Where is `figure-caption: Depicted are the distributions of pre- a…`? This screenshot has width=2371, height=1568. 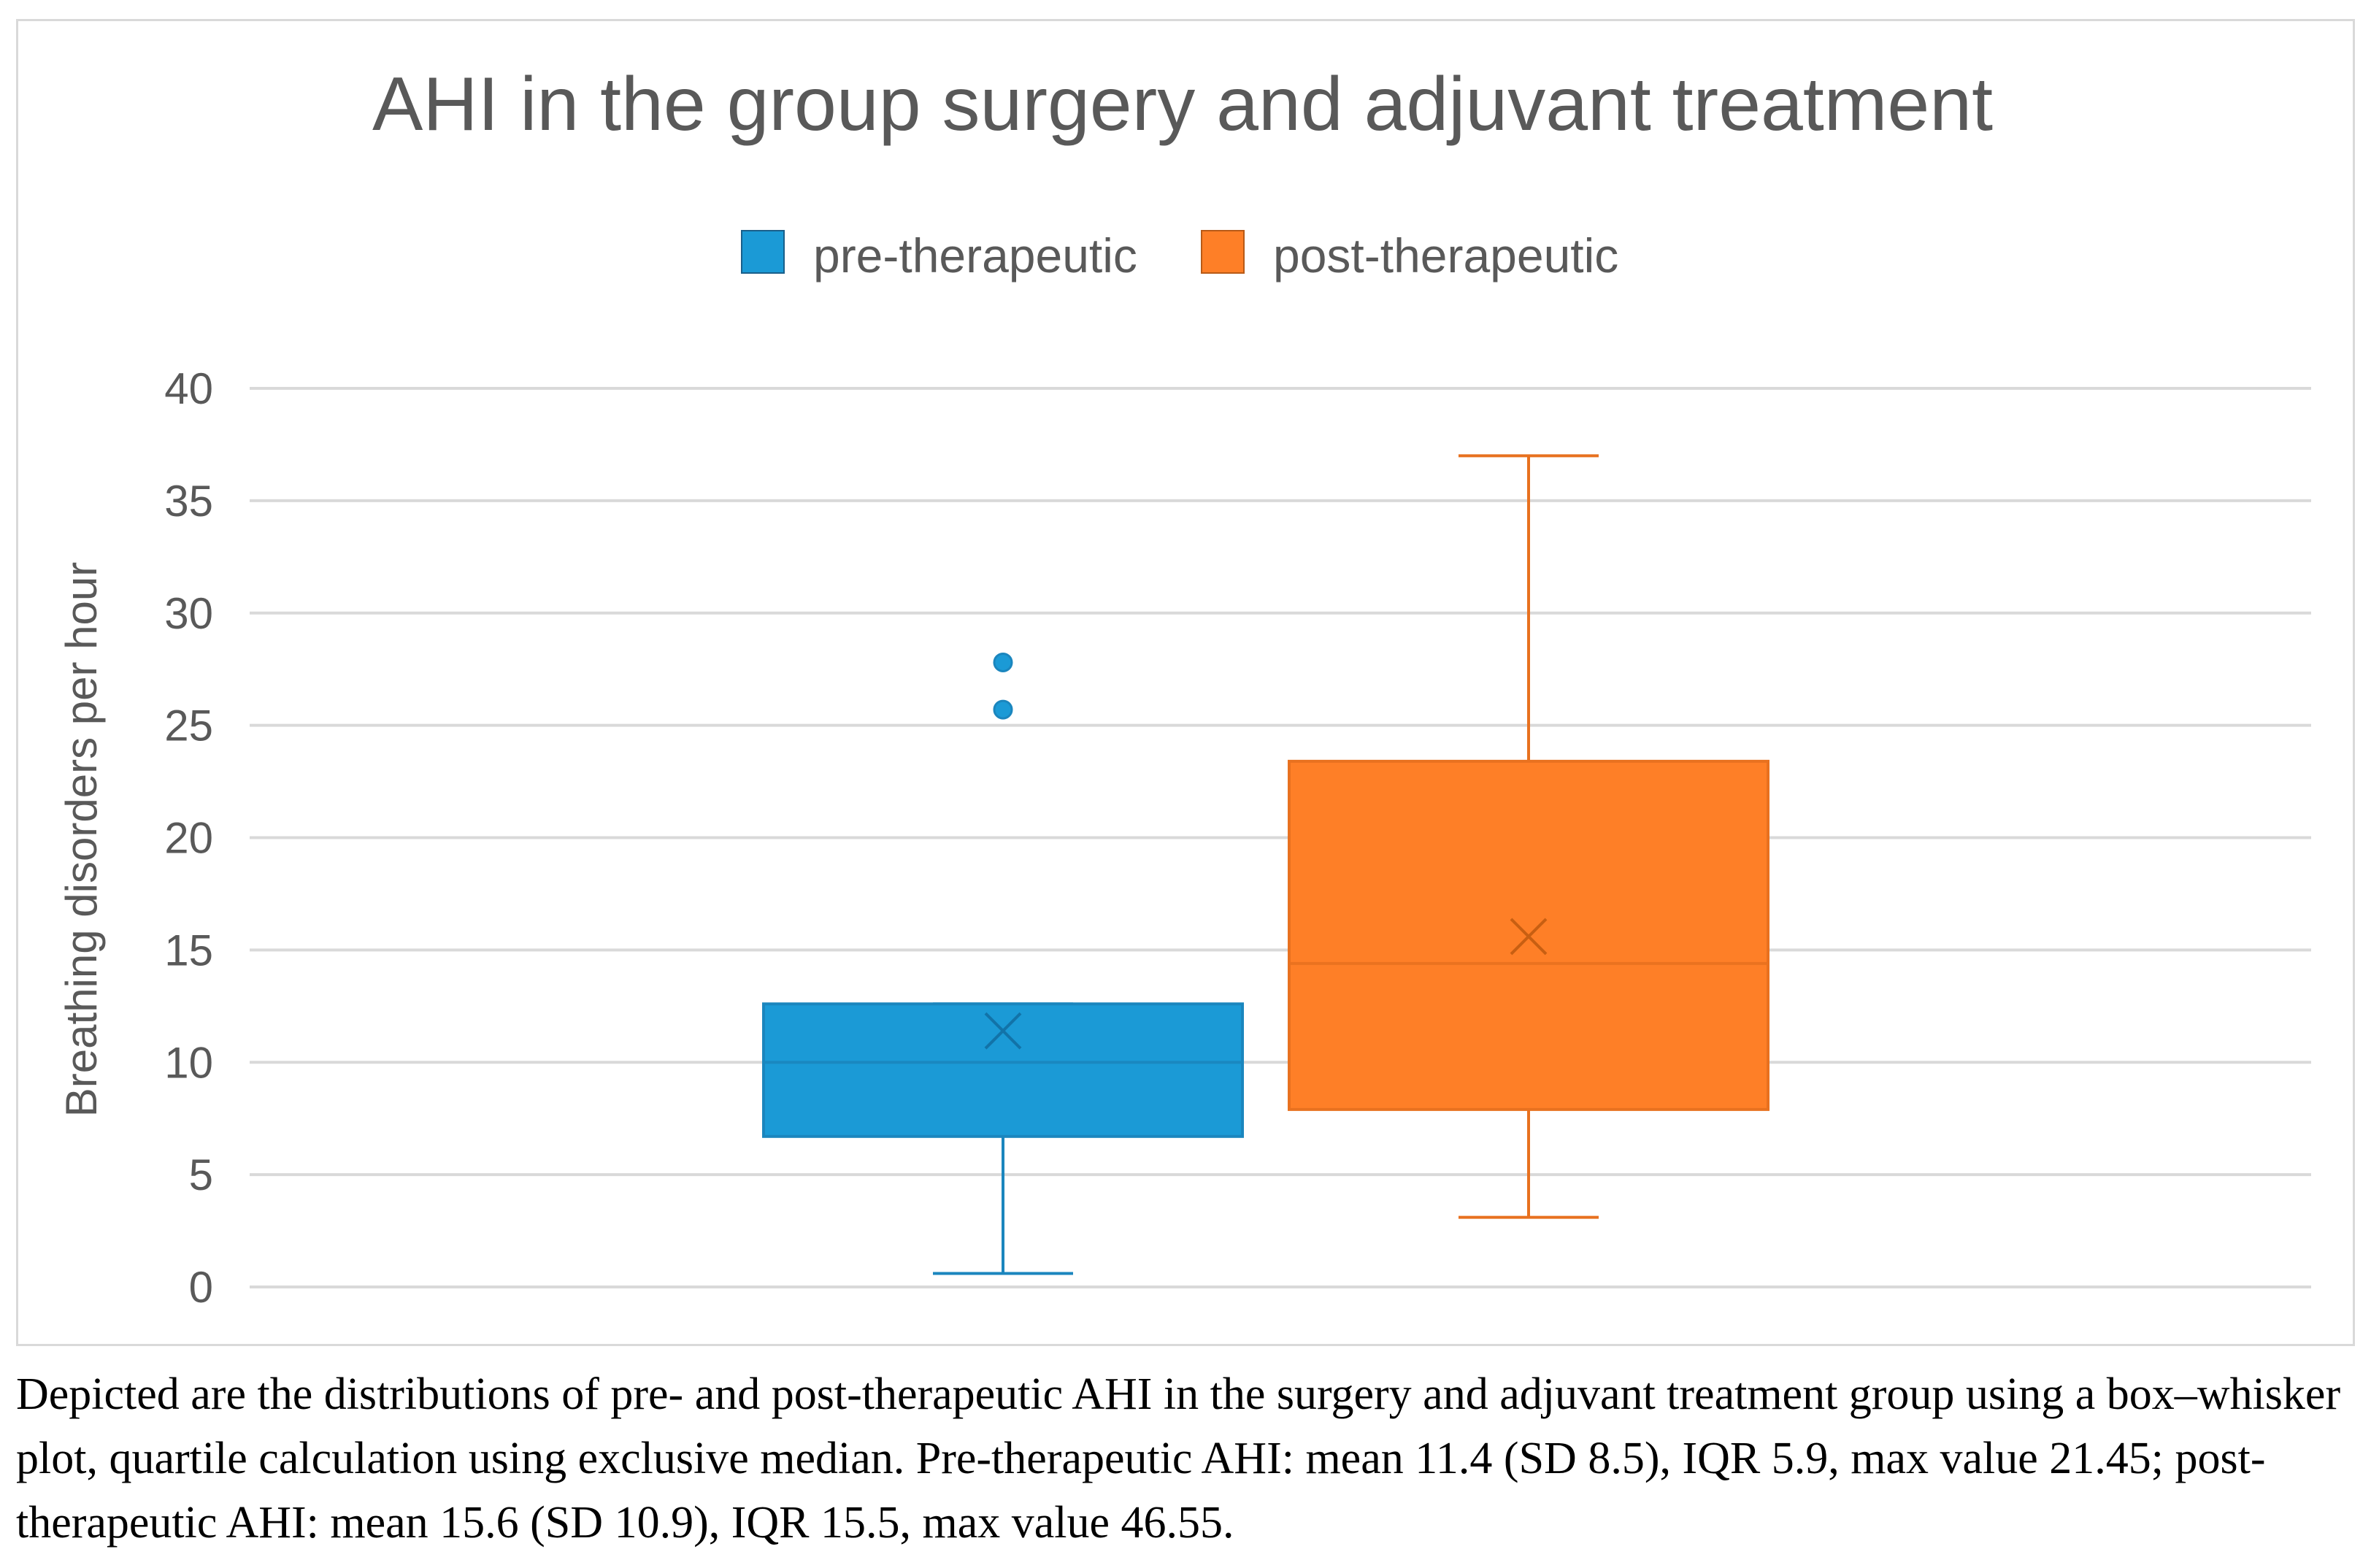
figure-caption: Depicted are the distributions of pre- a… is located at coordinates (1178, 1459).